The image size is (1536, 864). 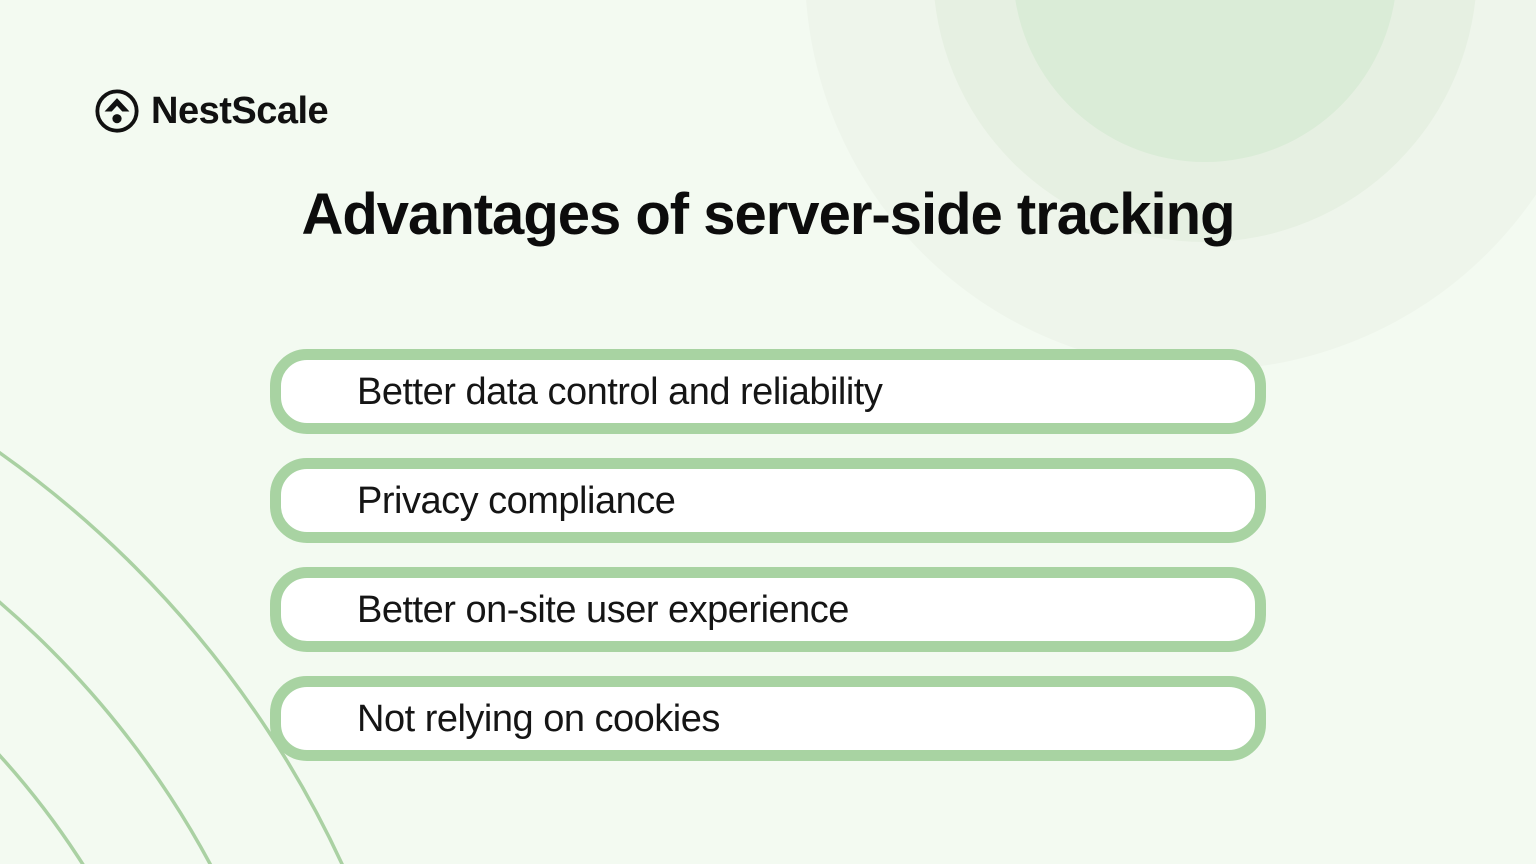 I want to click on brand-logo: NestScale, so click(x=211, y=111).